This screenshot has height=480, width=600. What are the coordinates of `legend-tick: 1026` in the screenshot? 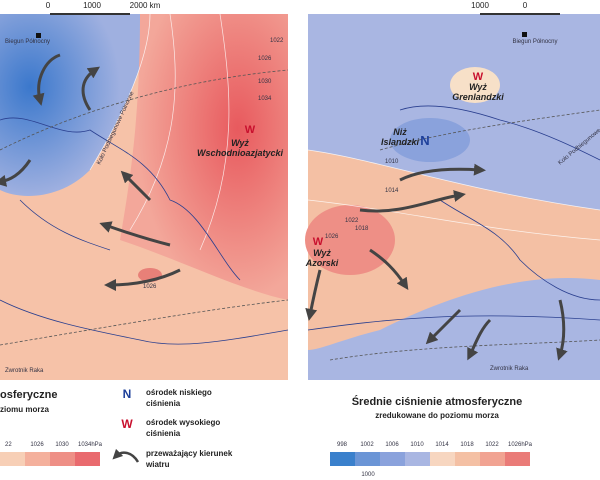 It's located at (37, 445).